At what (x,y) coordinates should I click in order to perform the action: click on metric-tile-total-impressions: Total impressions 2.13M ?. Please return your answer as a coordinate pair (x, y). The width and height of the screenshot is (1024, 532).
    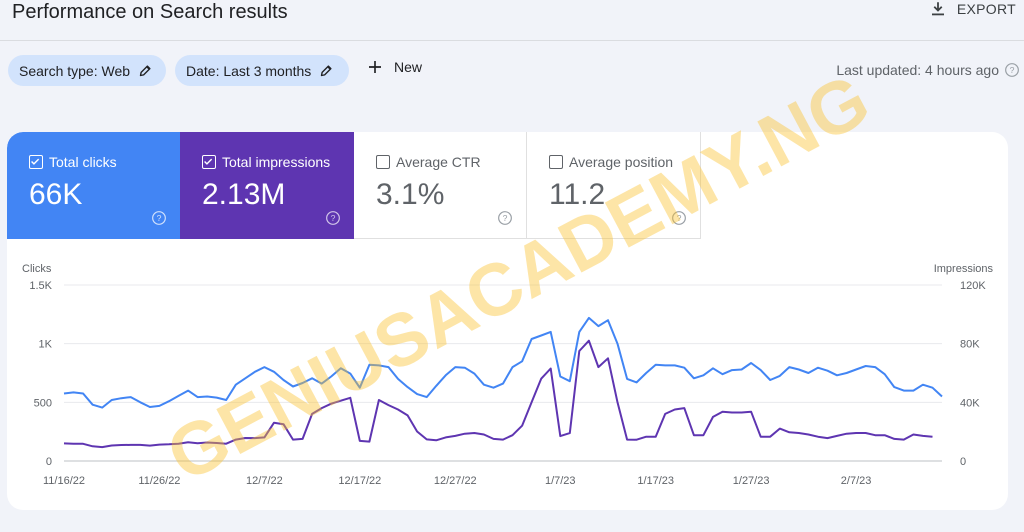
    Looking at the image, I should click on (267, 185).